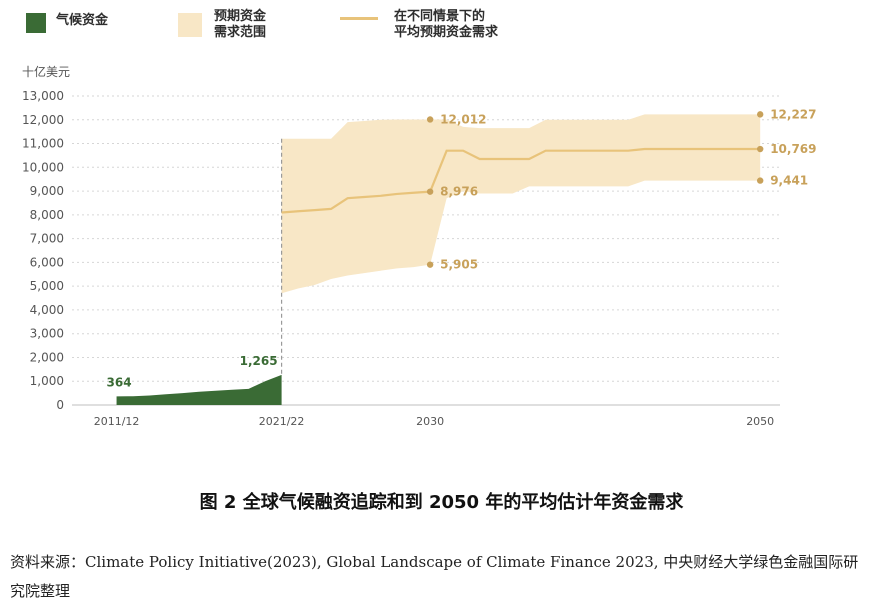  I want to click on data-label: 12,012, so click(463, 119).